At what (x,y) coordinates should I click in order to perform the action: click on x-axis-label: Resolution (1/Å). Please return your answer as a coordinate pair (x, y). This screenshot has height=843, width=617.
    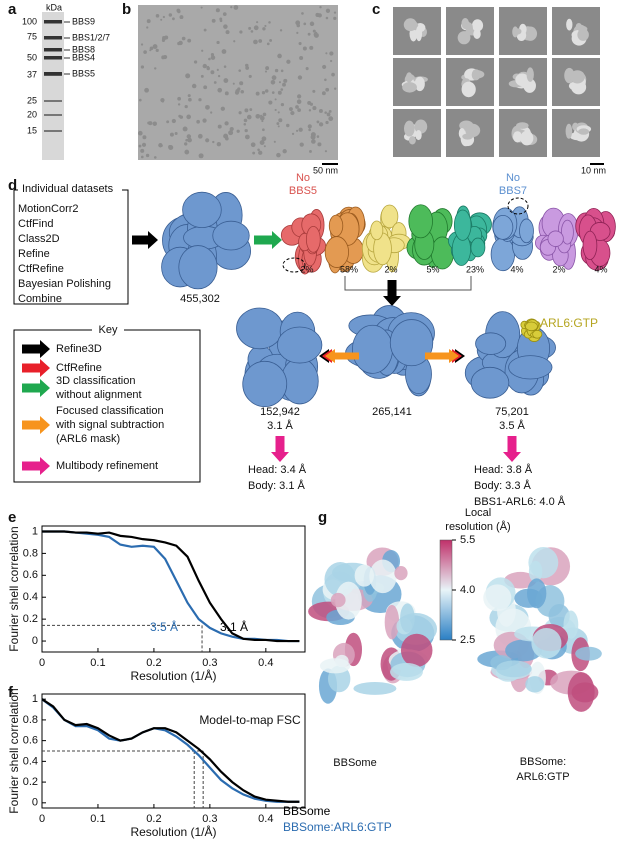
    Looking at the image, I should click on (173, 675).